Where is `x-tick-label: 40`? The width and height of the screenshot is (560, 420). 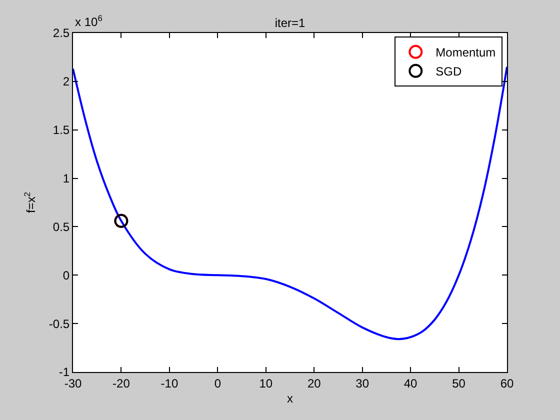 x-tick-label: 40 is located at coordinates (411, 383).